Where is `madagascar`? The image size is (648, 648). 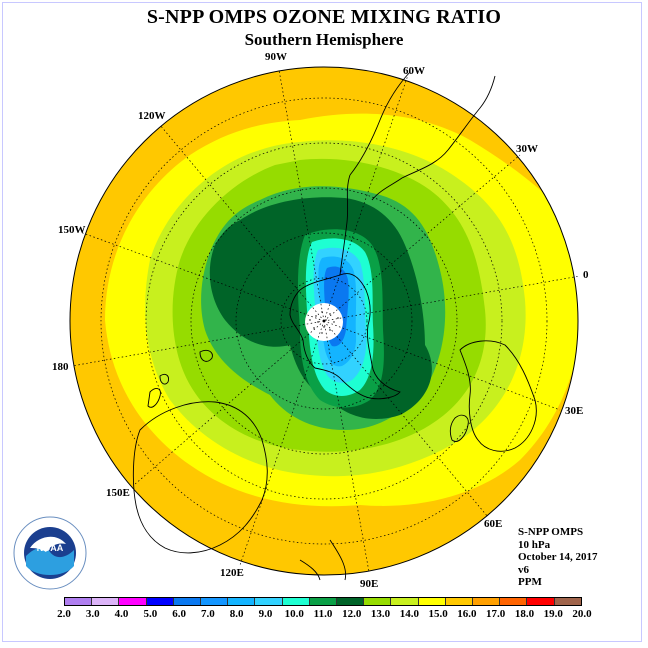 madagascar is located at coordinates (459, 428).